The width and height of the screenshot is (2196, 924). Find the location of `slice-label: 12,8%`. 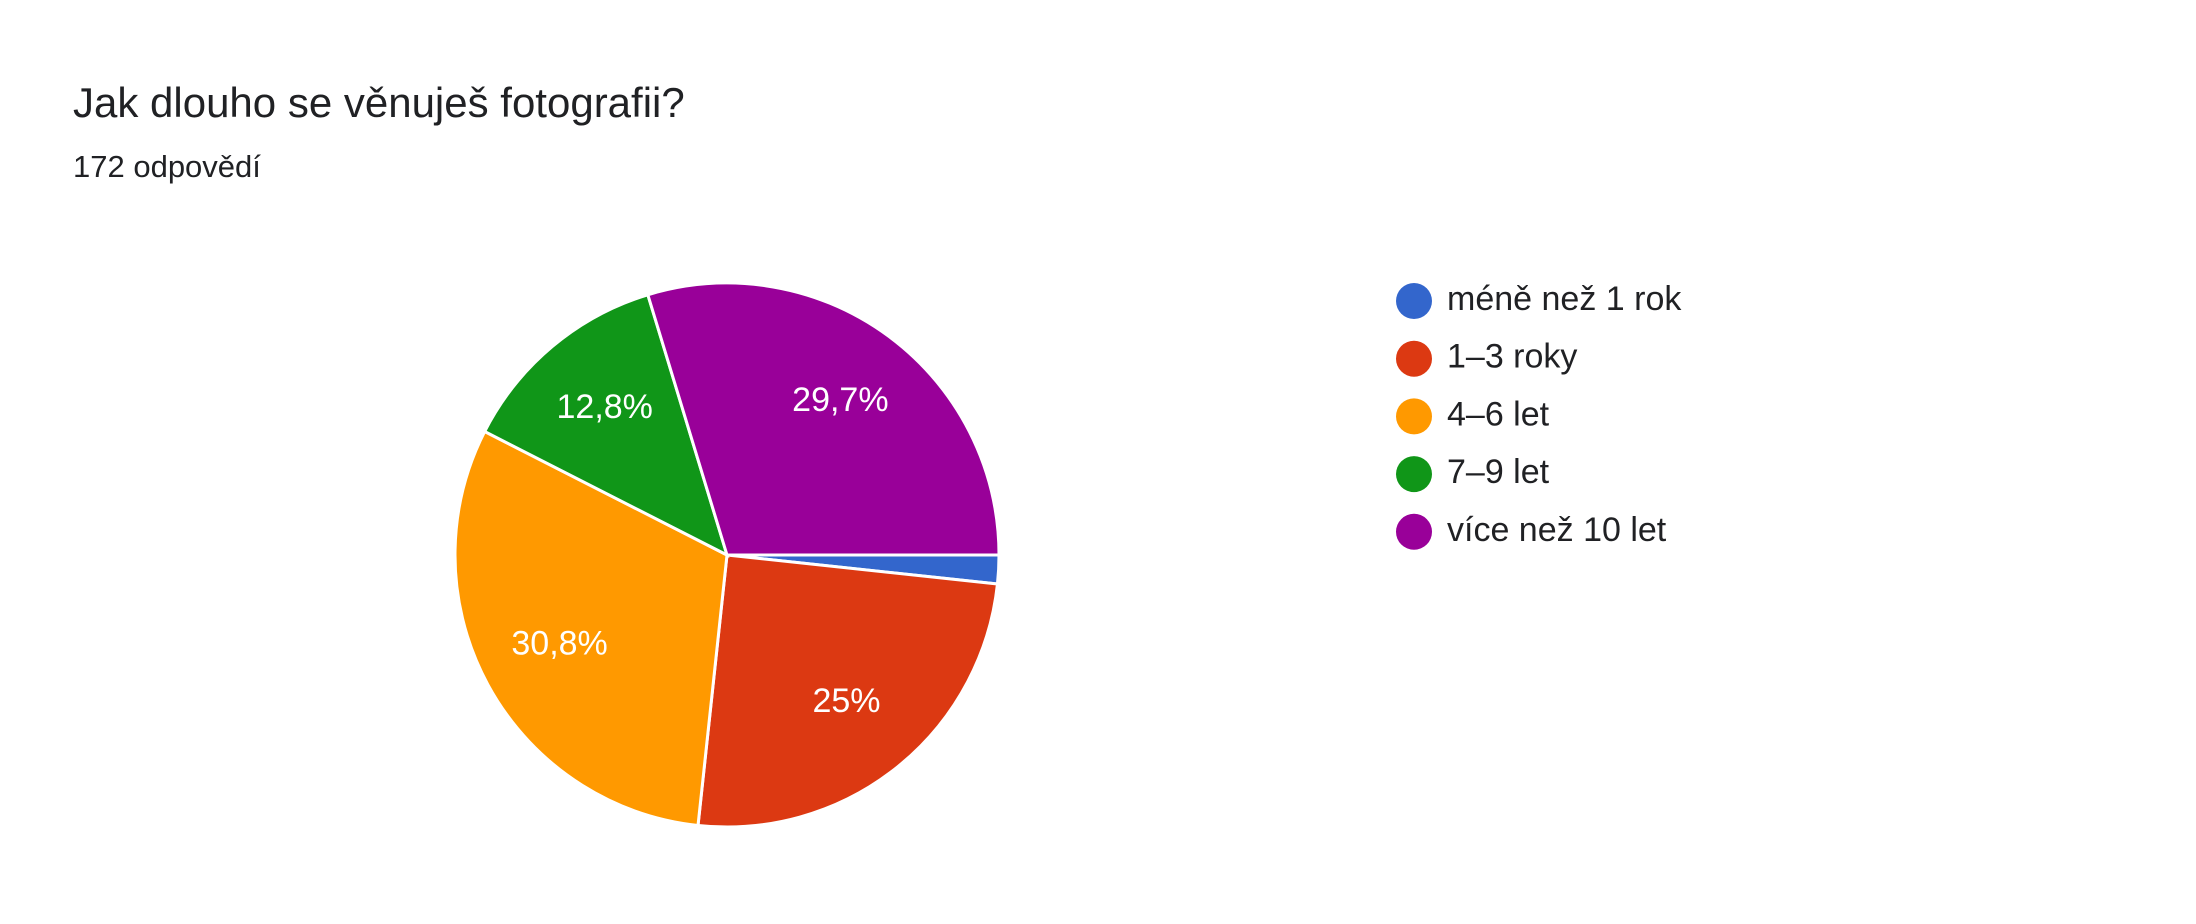

slice-label: 12,8% is located at coordinates (605, 407).